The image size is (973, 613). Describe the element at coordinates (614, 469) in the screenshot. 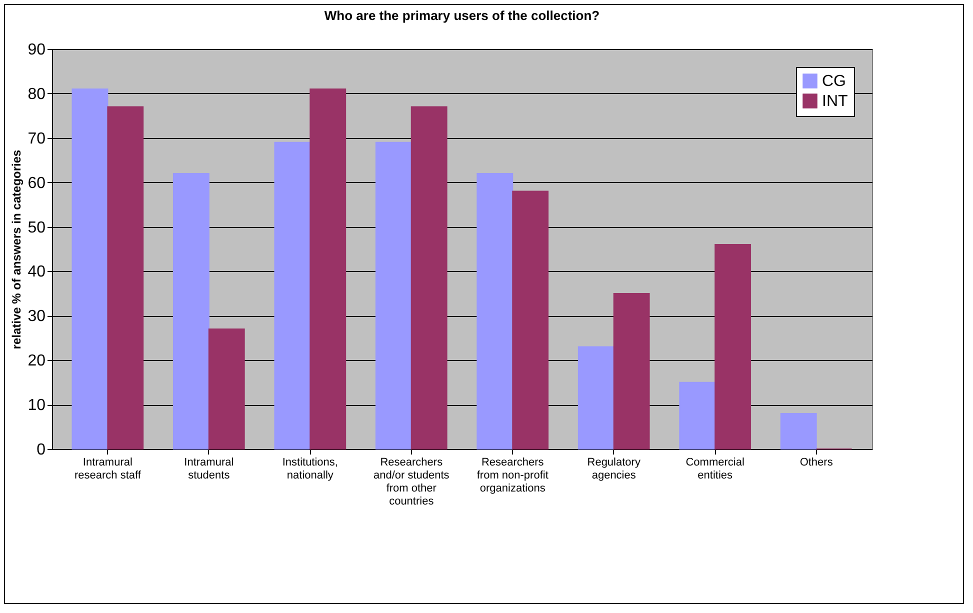

I see `x-tick-label: Regulatory agencies` at that location.